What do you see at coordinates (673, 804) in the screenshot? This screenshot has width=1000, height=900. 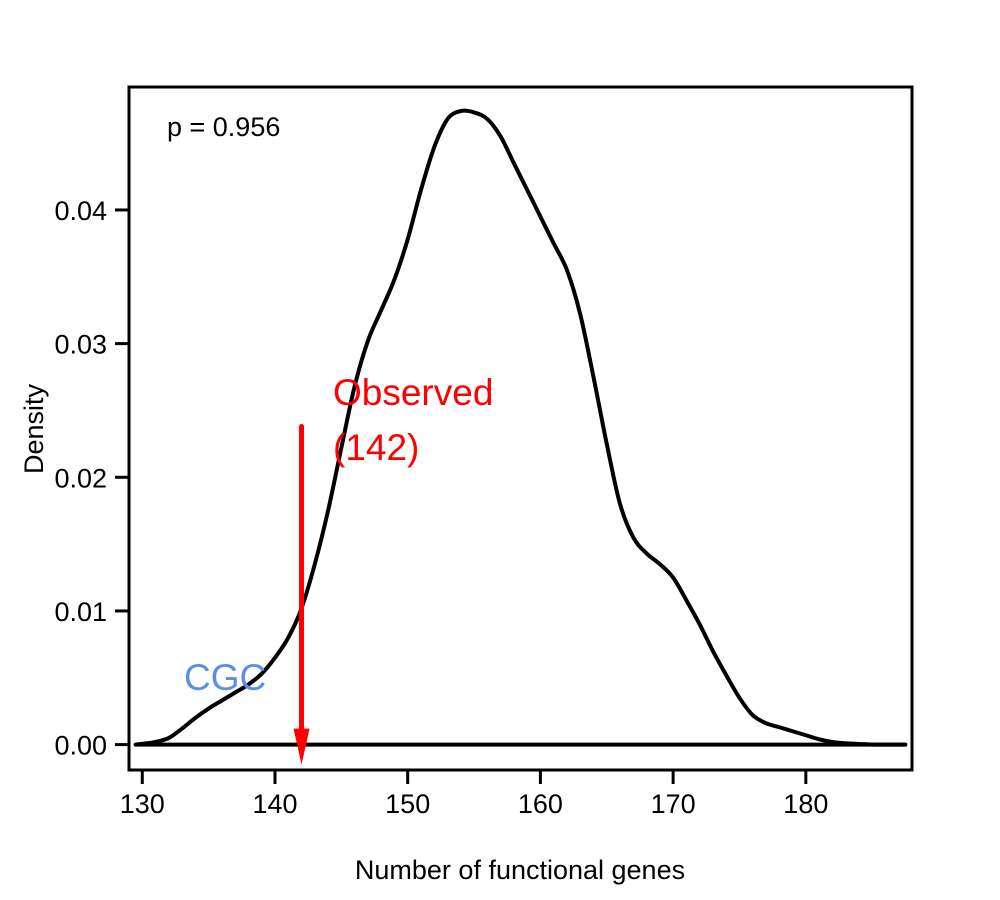 I see `x-tick-label: 170` at bounding box center [673, 804].